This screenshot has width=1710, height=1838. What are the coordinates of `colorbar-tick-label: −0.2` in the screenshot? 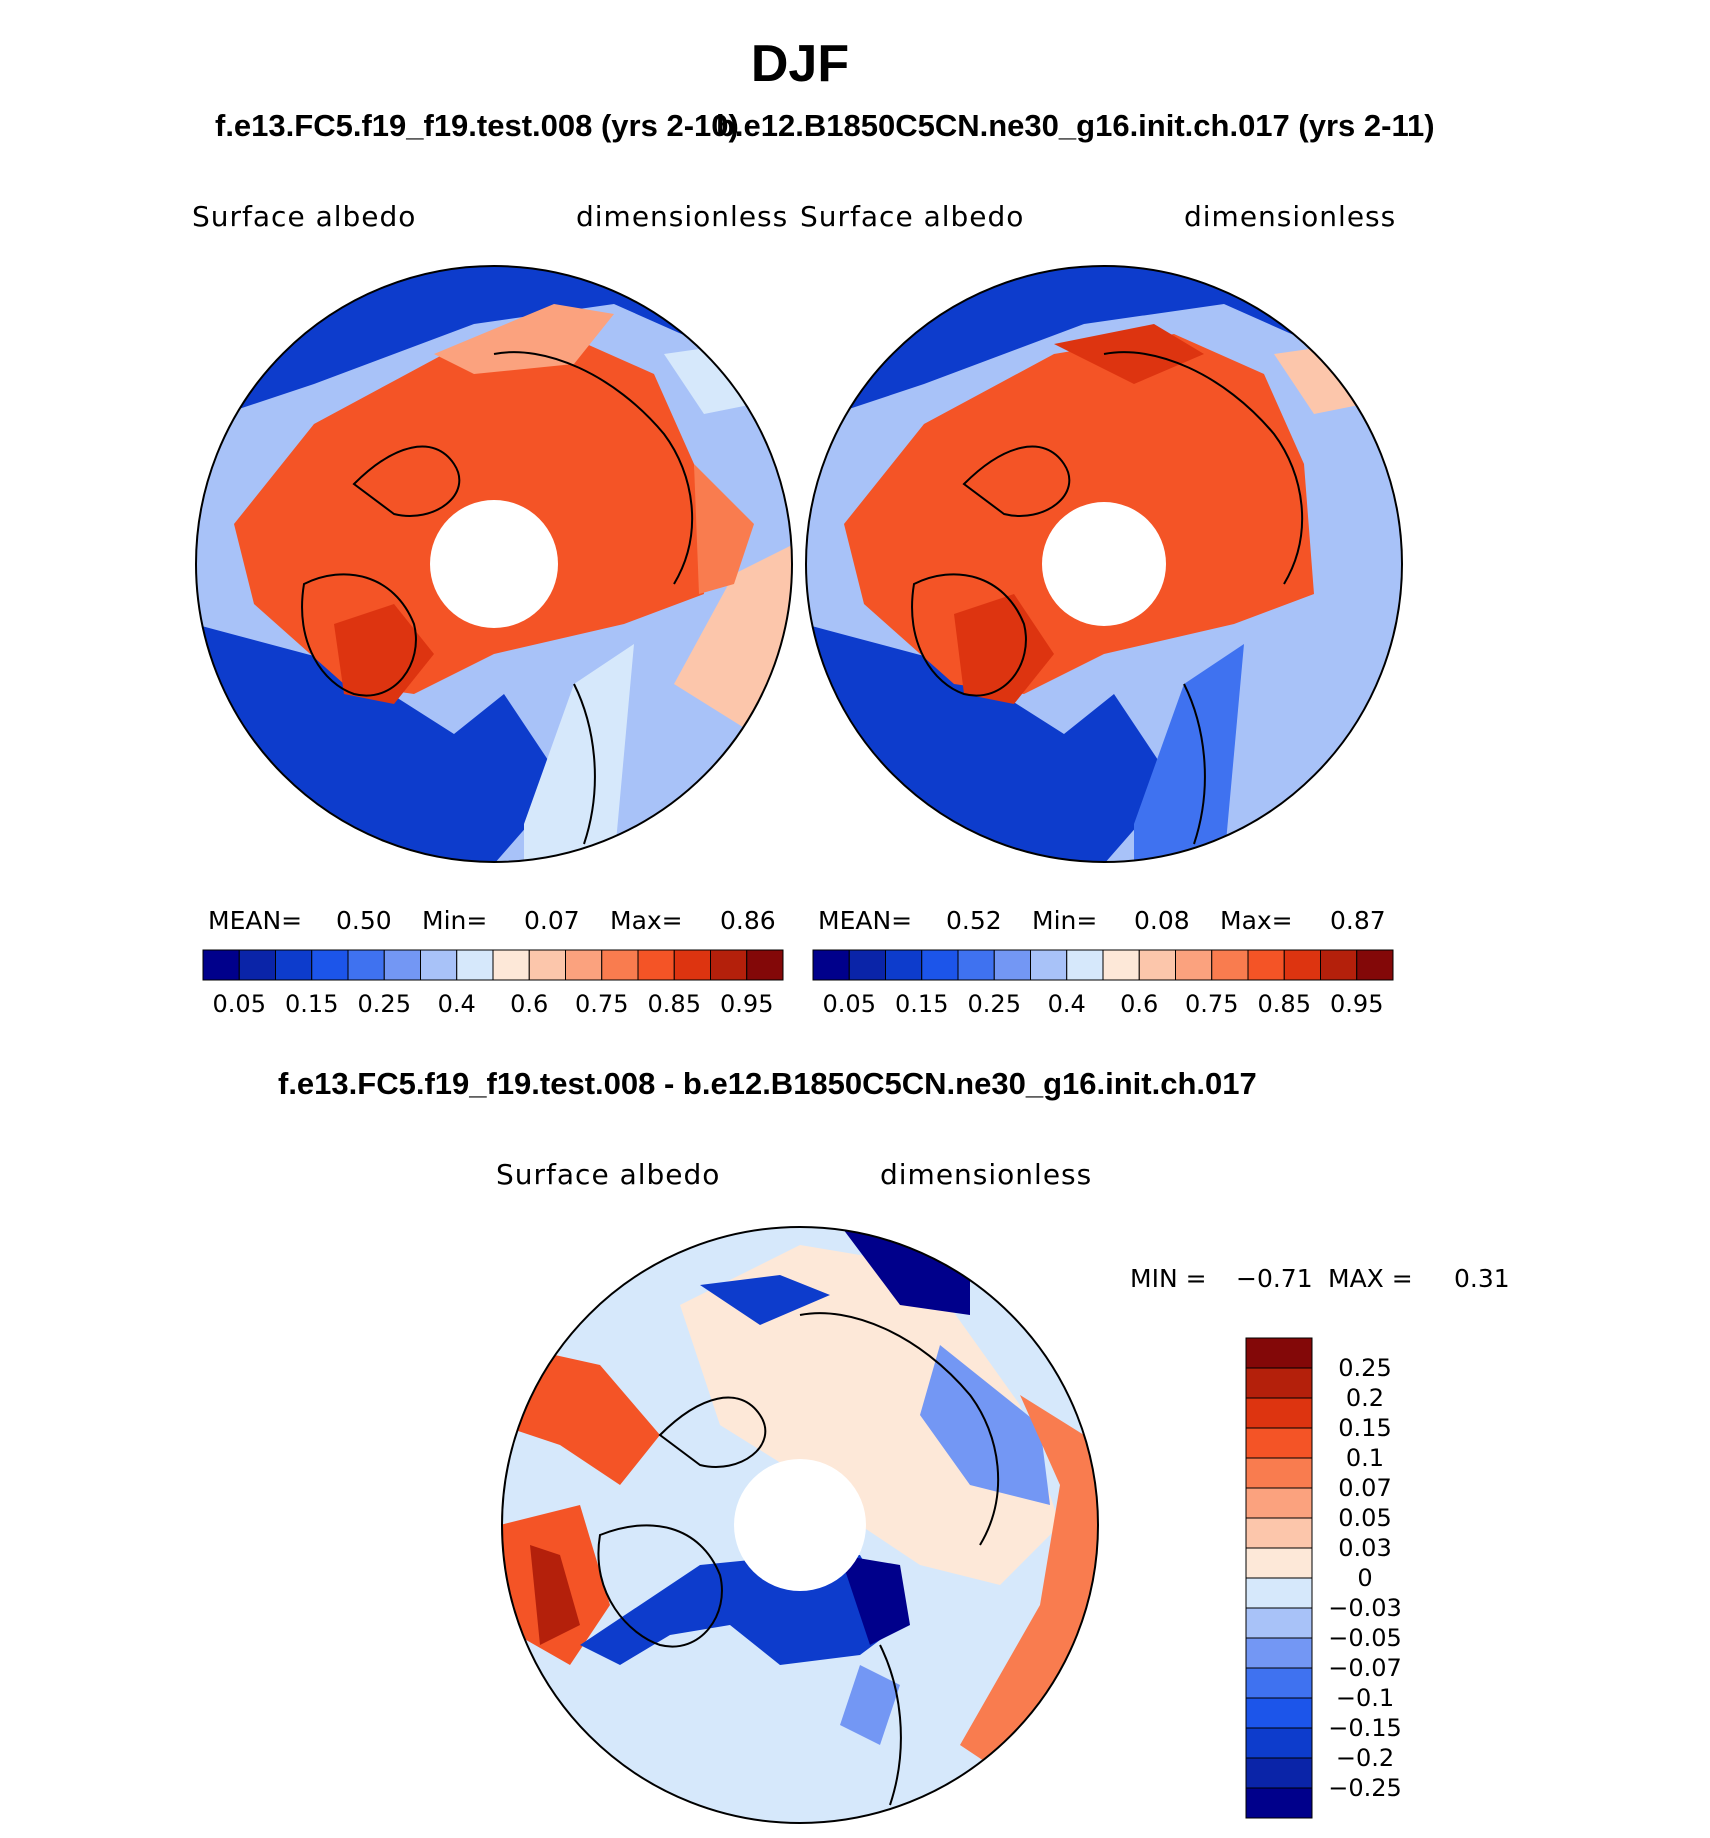 It's located at (1365, 1758).